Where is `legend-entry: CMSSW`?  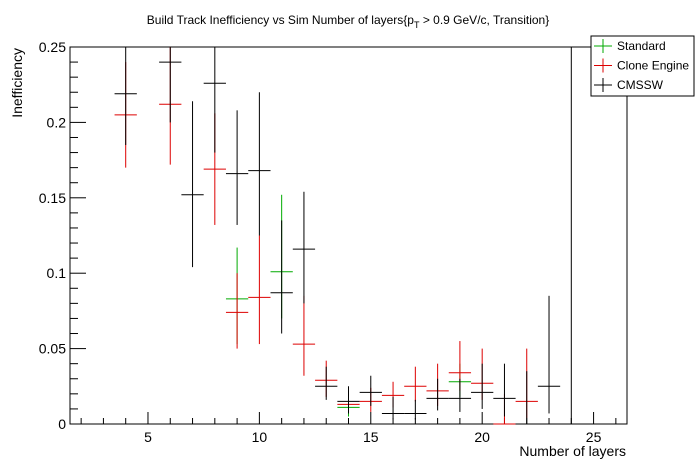 legend-entry: CMSSW is located at coordinates (629, 85).